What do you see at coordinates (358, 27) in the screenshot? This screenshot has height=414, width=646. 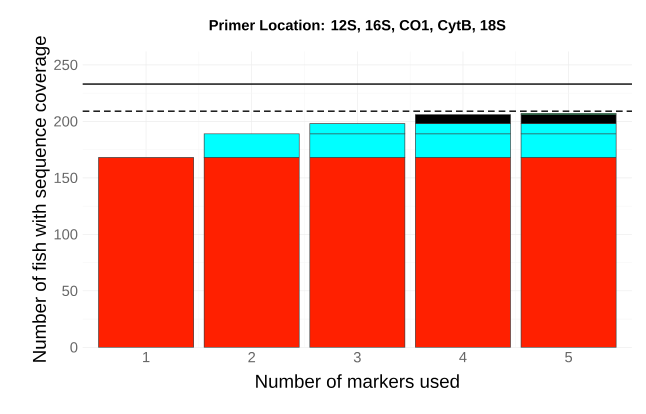 I see `chart-title: Primer Location: 12S, 16S, CO1, CytB, 18S` at bounding box center [358, 27].